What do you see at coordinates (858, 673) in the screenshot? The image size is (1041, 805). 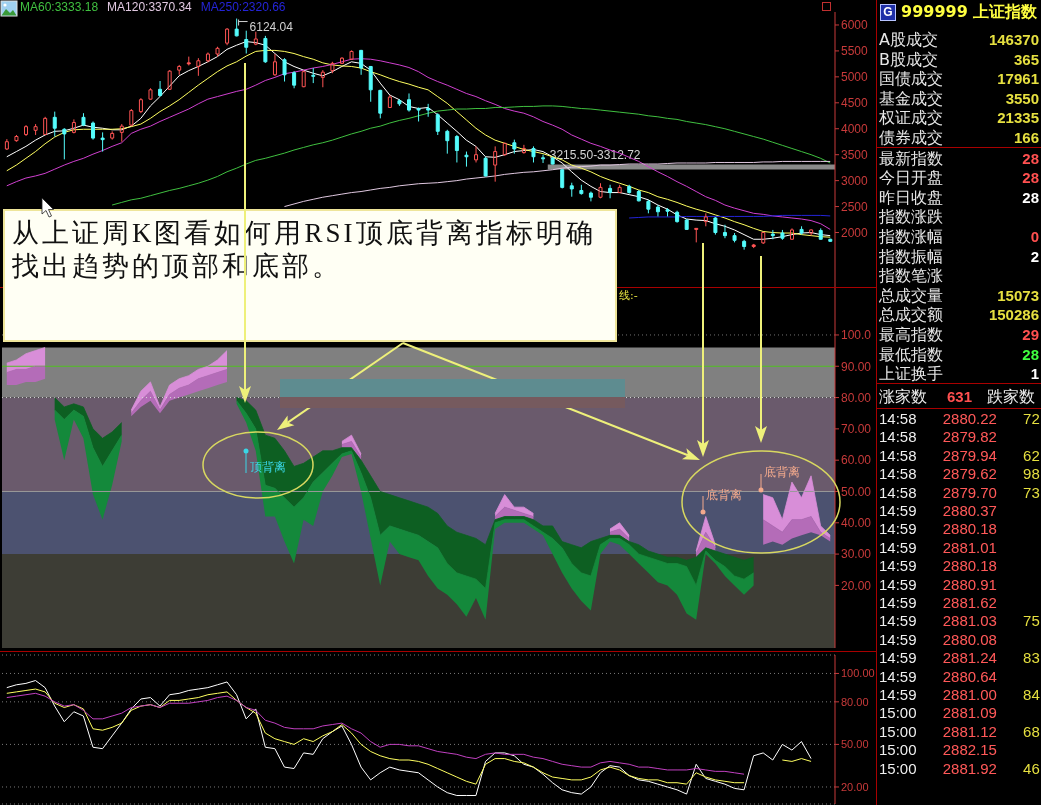 I see `y-tick-label: 100.00` at bounding box center [858, 673].